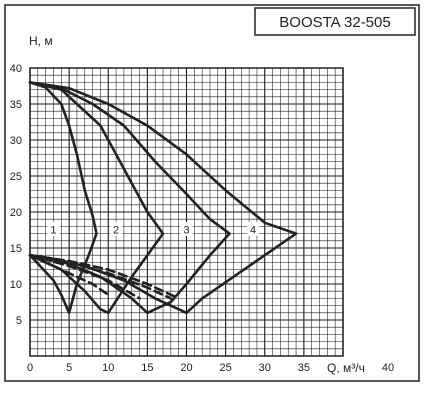  I want to click on chart-title: BOOSTA 32-505, so click(334, 22).